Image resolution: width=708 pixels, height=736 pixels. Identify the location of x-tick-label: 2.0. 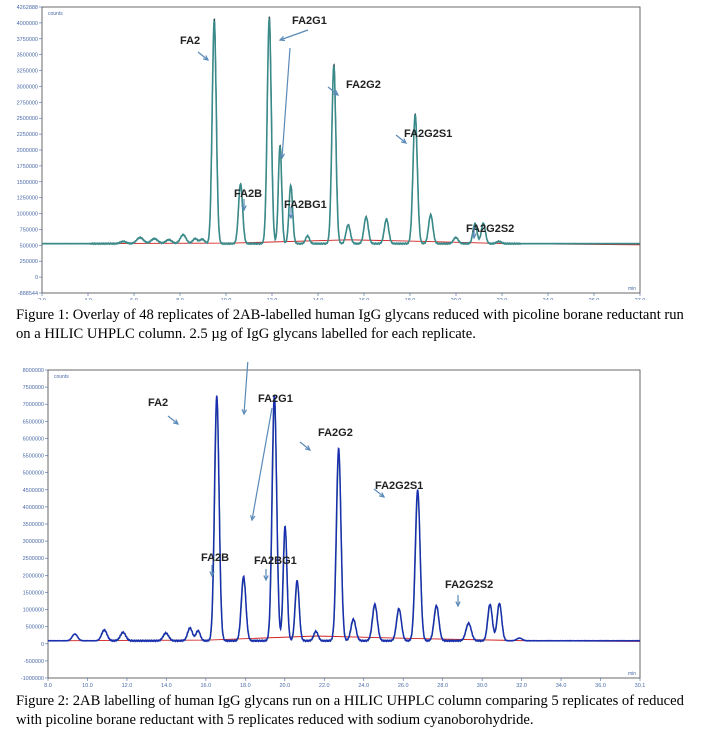
(42, 299).